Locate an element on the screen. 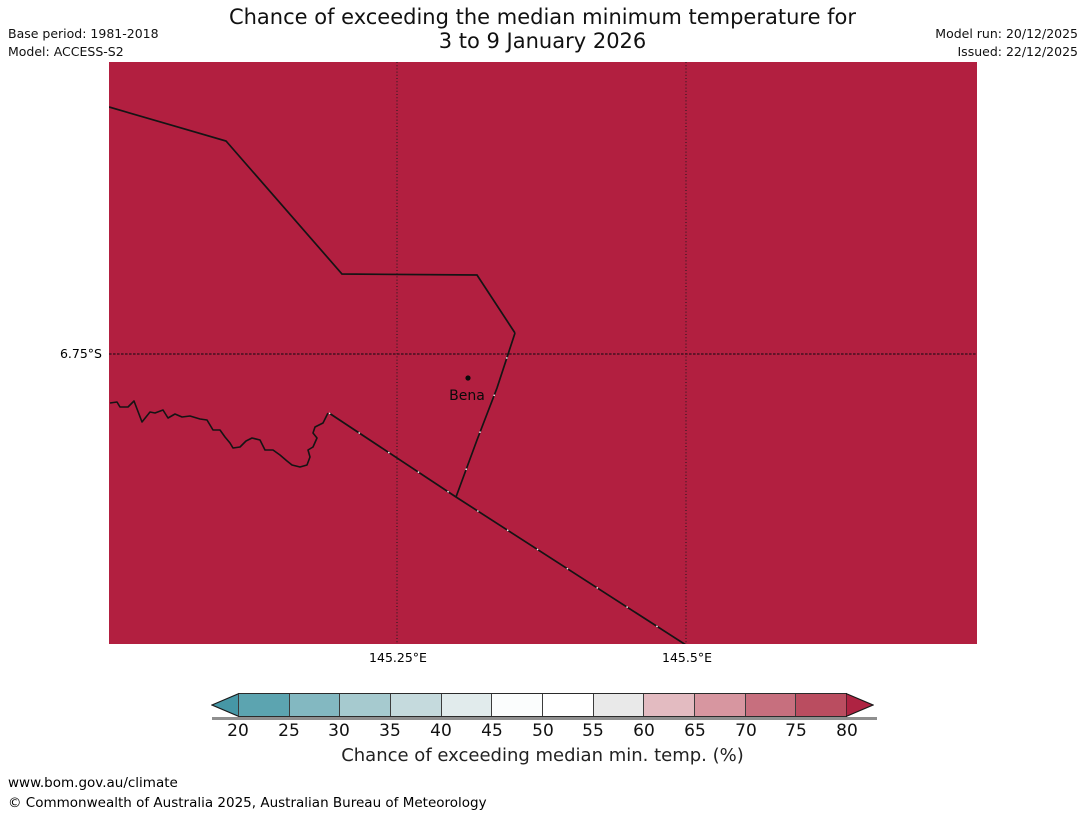 The height and width of the screenshot is (816, 1085). colorbar-baseline is located at coordinates (544, 718).